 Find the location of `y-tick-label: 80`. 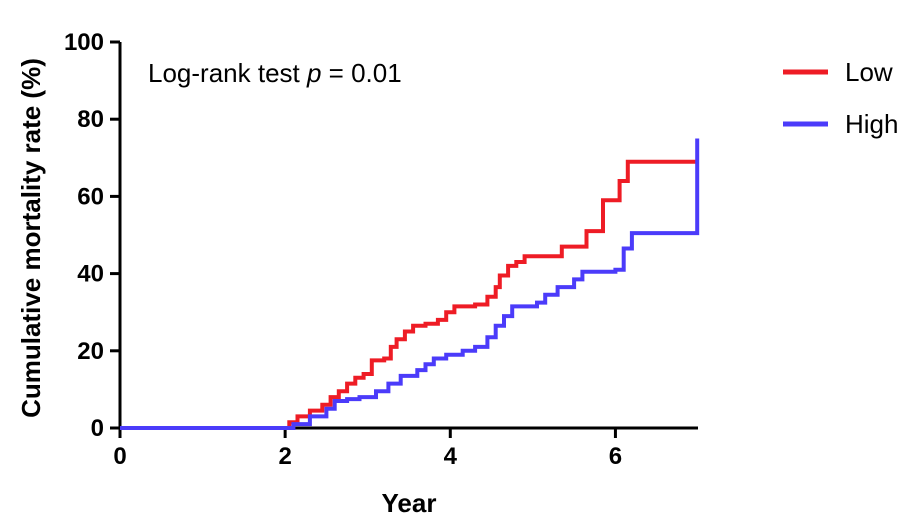

y-tick-label: 80 is located at coordinates (90, 119).